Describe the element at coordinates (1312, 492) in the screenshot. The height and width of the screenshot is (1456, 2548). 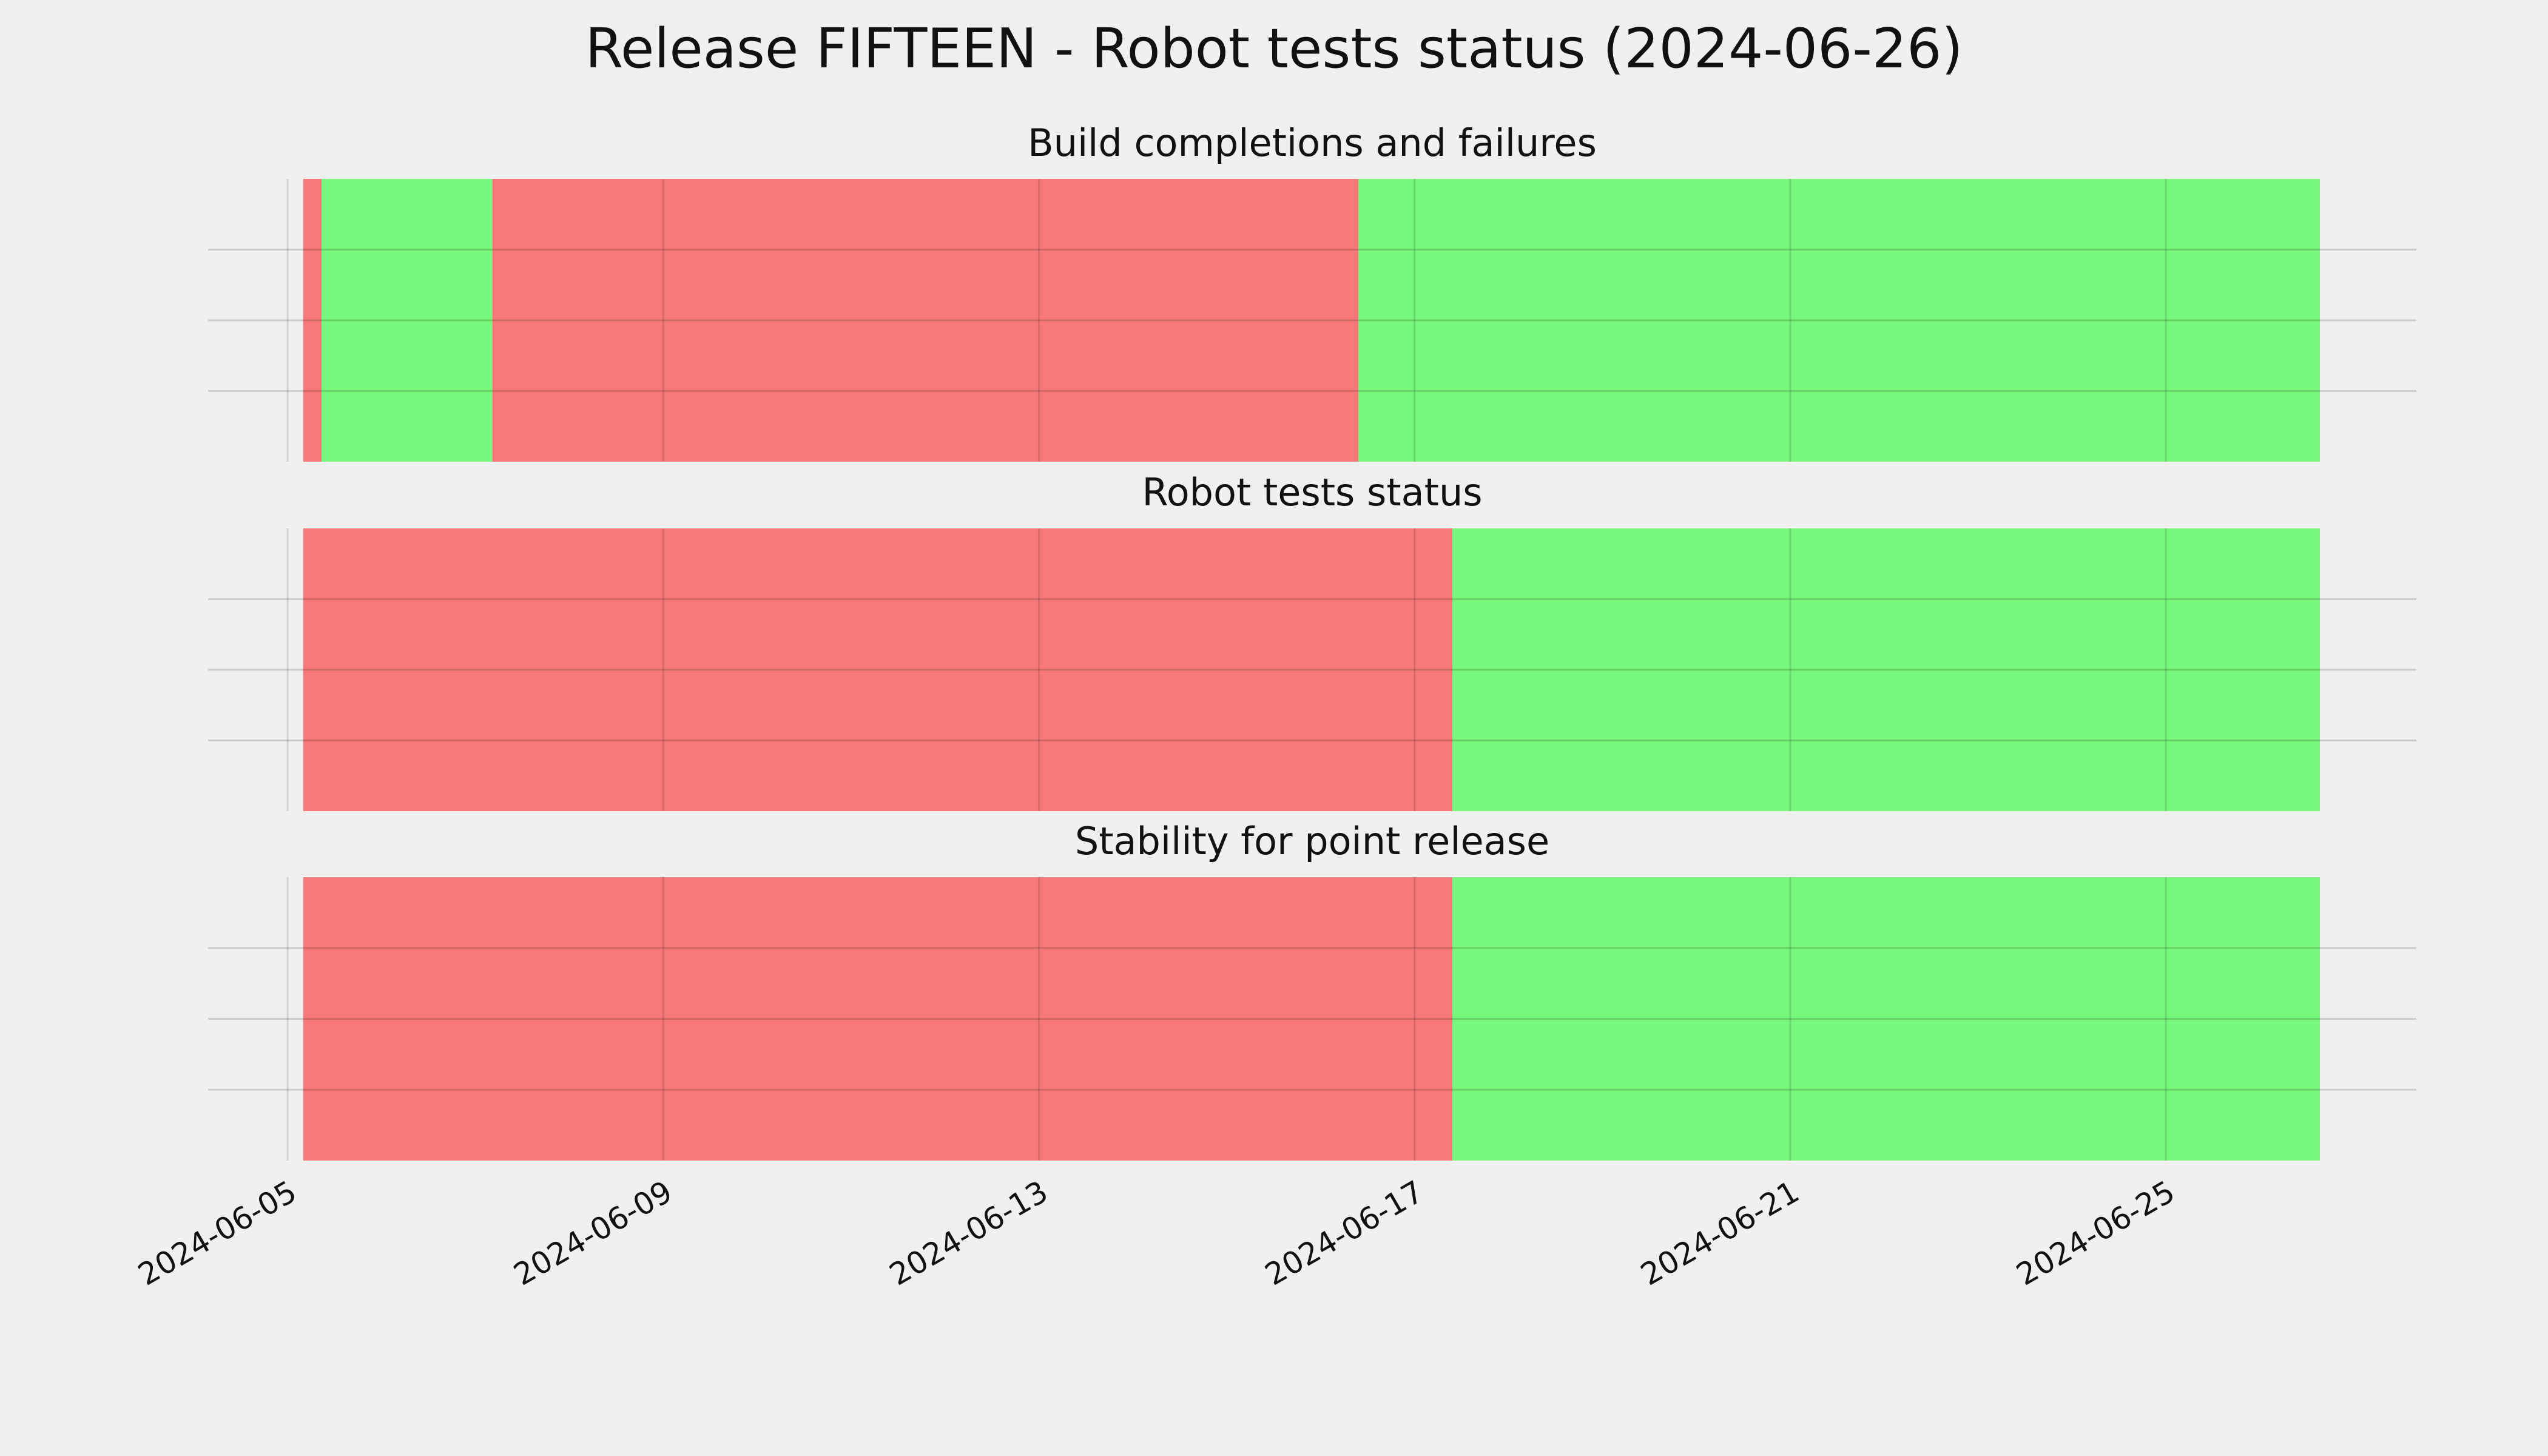
I see `panel-title: Robot tests status` at that location.